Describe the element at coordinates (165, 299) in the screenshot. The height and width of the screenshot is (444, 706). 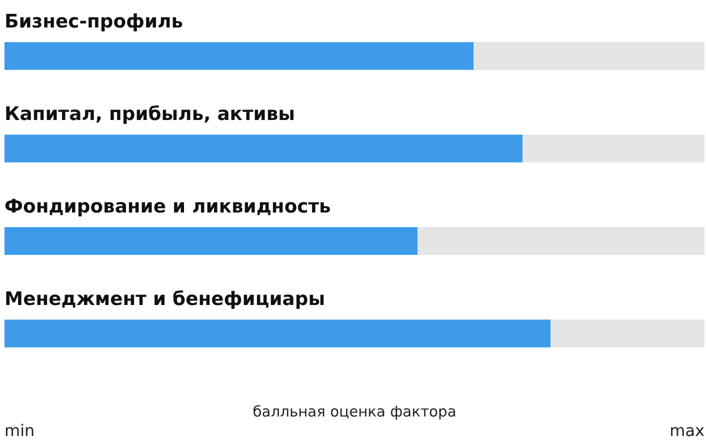
I see `y-tick-label: Менеджмент и бенефициары` at that location.